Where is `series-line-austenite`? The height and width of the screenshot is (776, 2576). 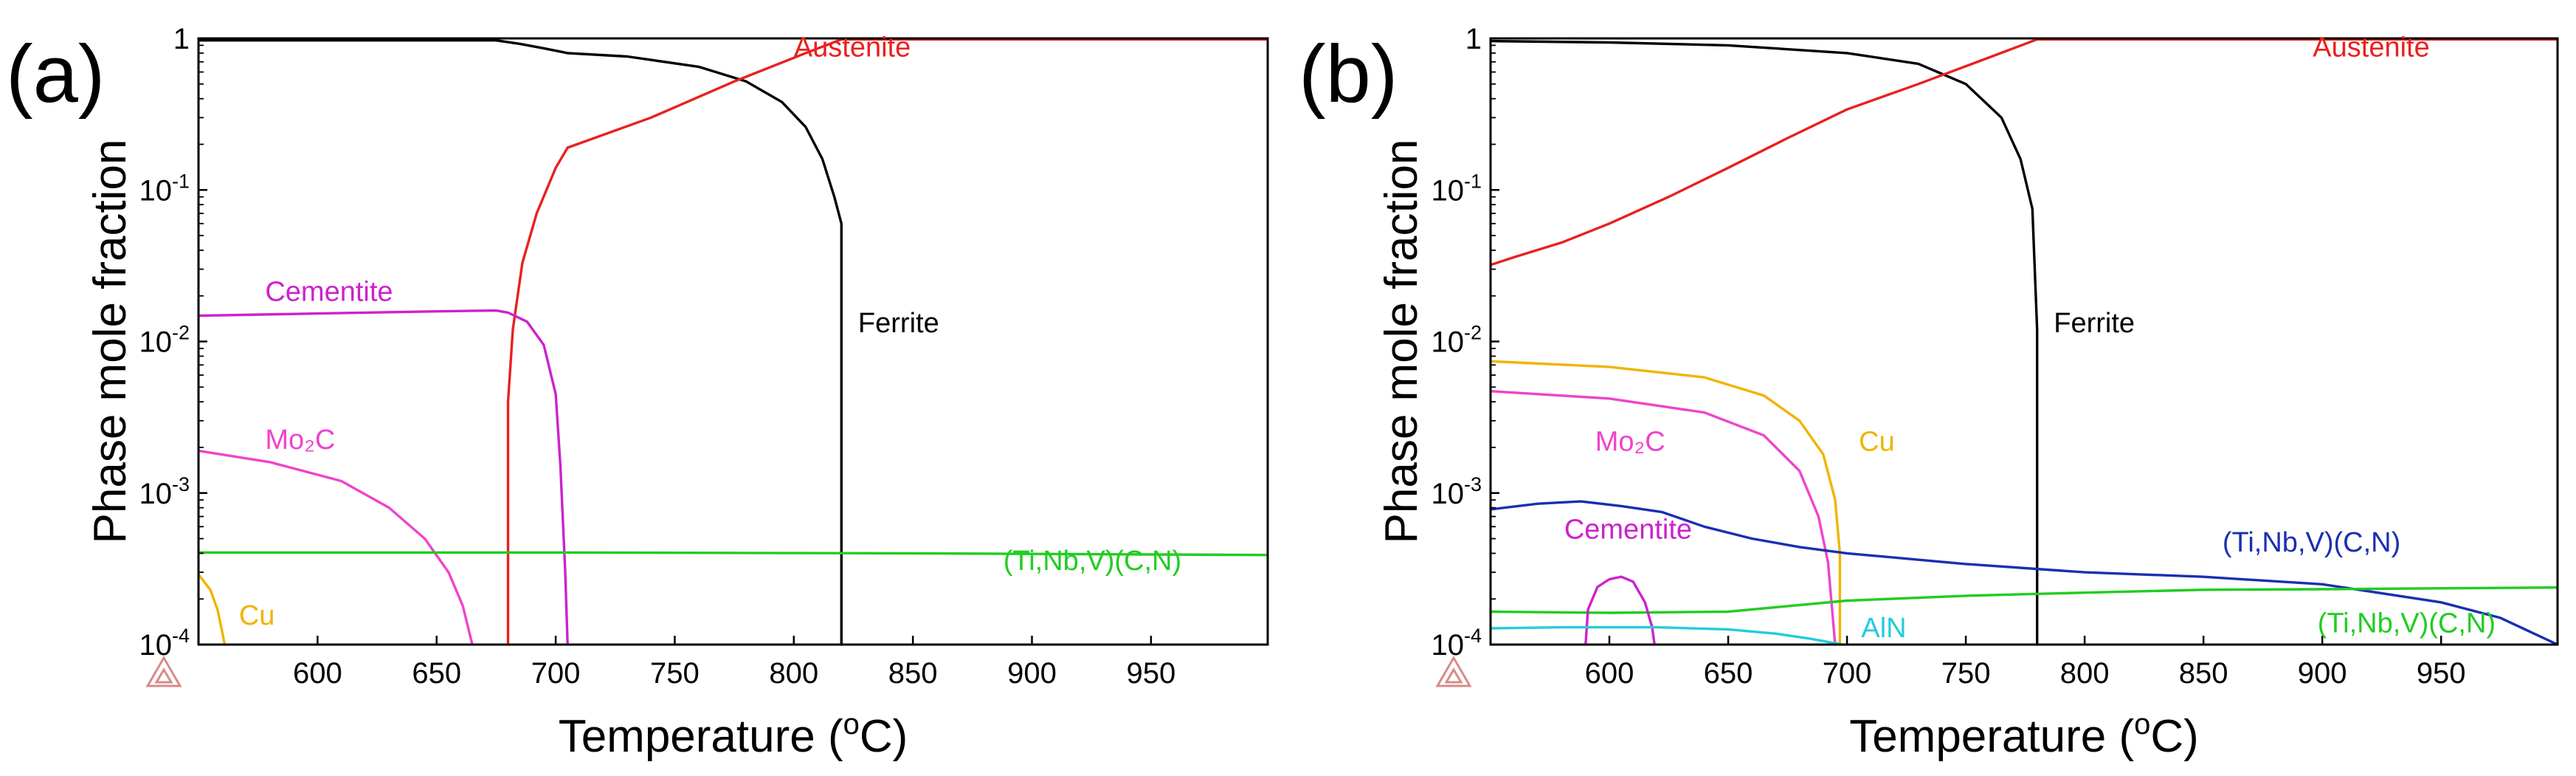 series-line-austenite is located at coordinates (2024, 152).